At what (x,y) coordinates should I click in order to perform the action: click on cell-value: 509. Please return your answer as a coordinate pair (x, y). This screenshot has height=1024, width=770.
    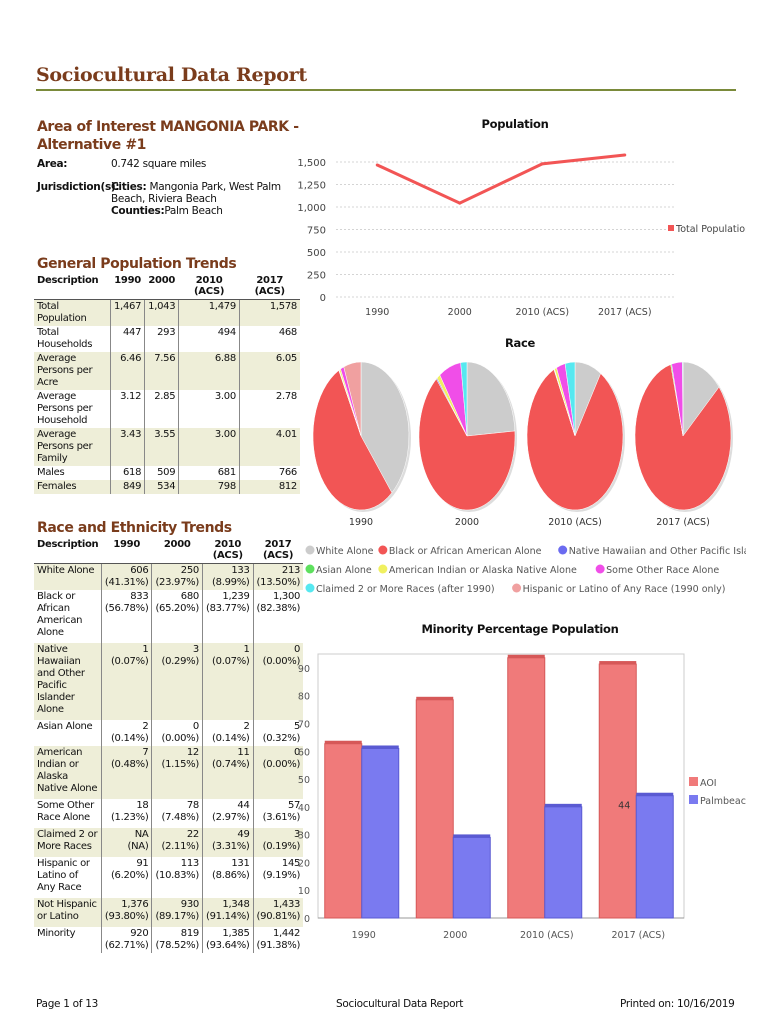
    Looking at the image, I should click on (161, 473).